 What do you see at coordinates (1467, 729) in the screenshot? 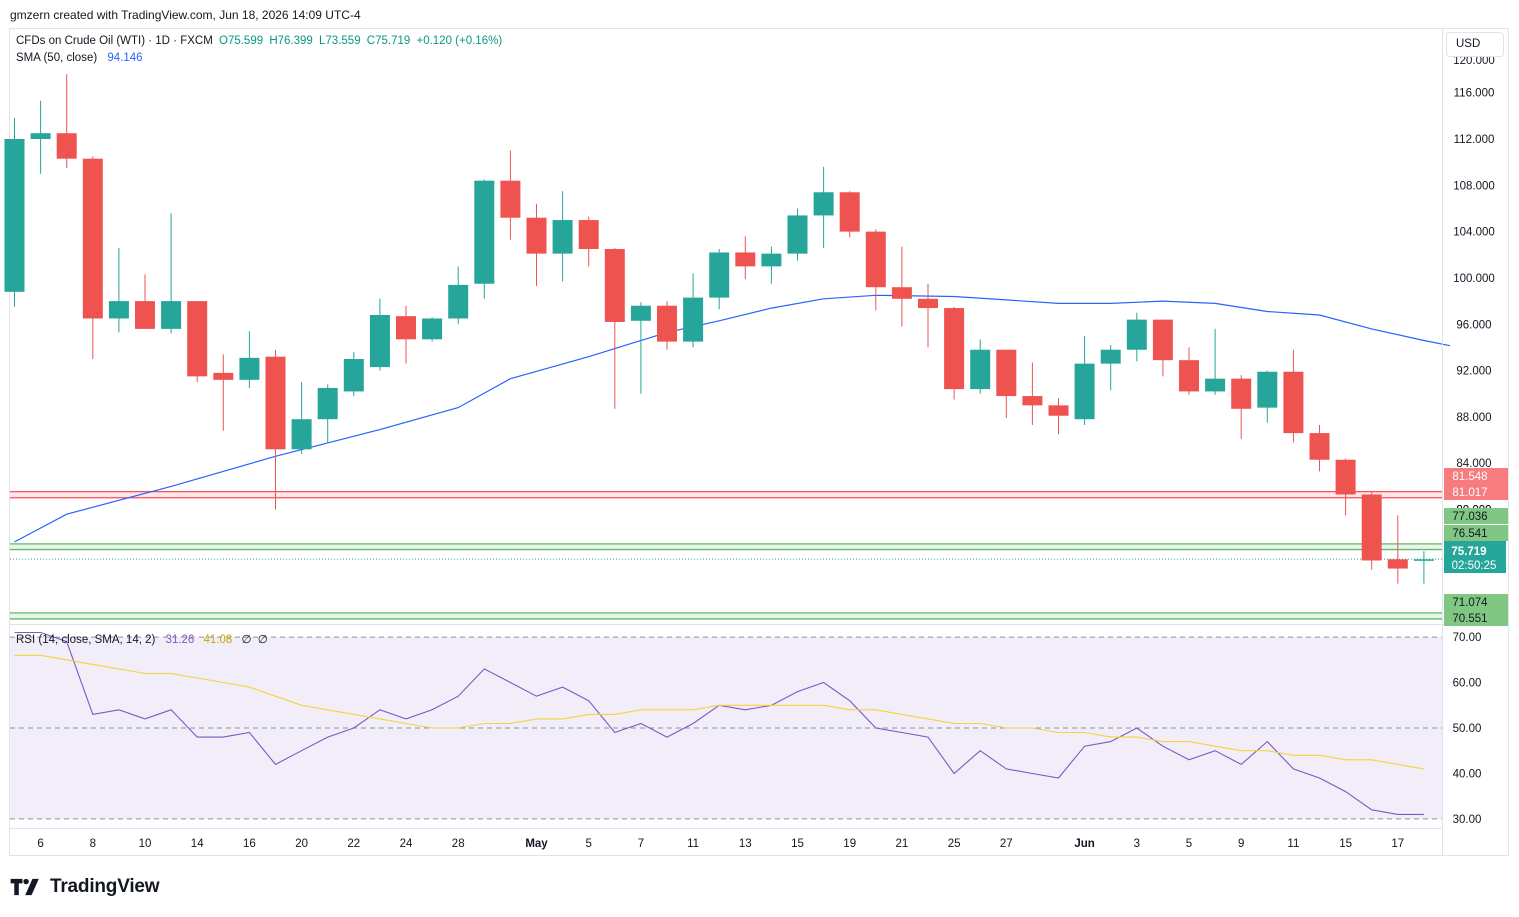
I see `rsi-tick-label: 50.00` at bounding box center [1467, 729].